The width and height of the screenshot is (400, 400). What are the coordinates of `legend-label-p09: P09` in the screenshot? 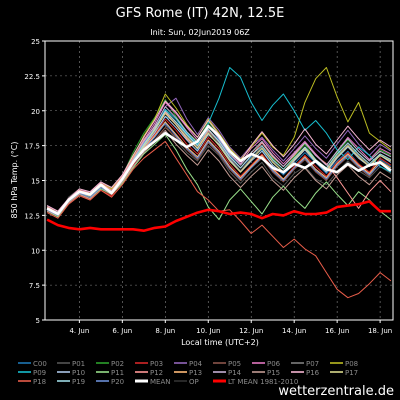 It's located at (39, 373).